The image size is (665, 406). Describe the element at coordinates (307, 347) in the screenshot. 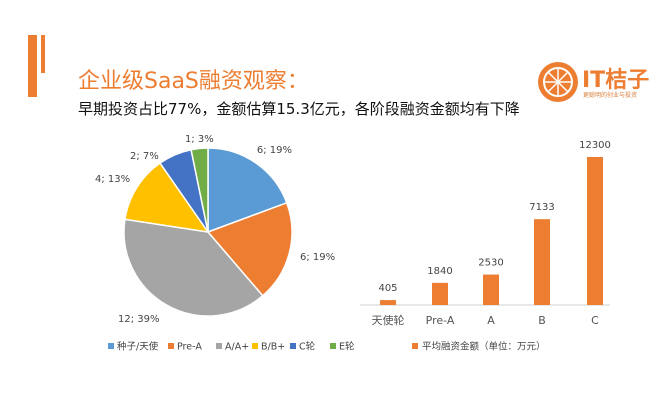

I see `legend-label: C轮` at that location.